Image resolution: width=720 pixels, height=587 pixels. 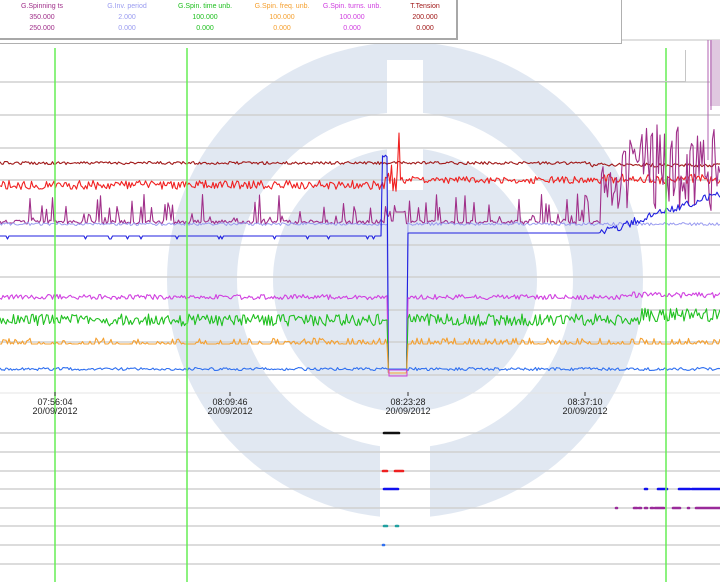 I want to click on time-tick-label: 08:23:28 20/09/2012, so click(x=408, y=406).